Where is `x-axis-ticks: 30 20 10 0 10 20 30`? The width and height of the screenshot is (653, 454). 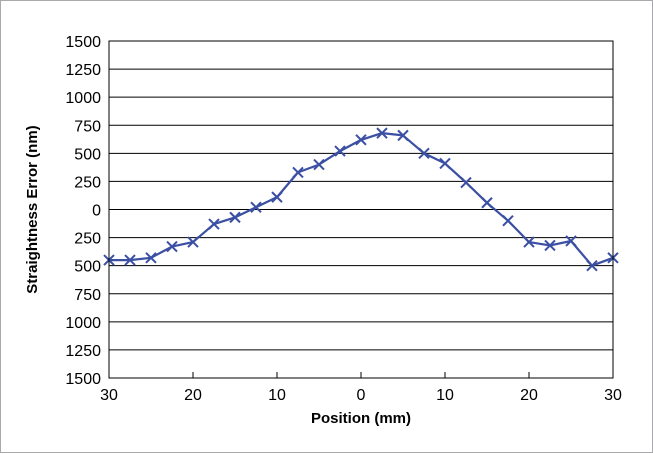
x-axis-ticks: 30 20 10 0 10 20 30 is located at coordinates (361, 388).